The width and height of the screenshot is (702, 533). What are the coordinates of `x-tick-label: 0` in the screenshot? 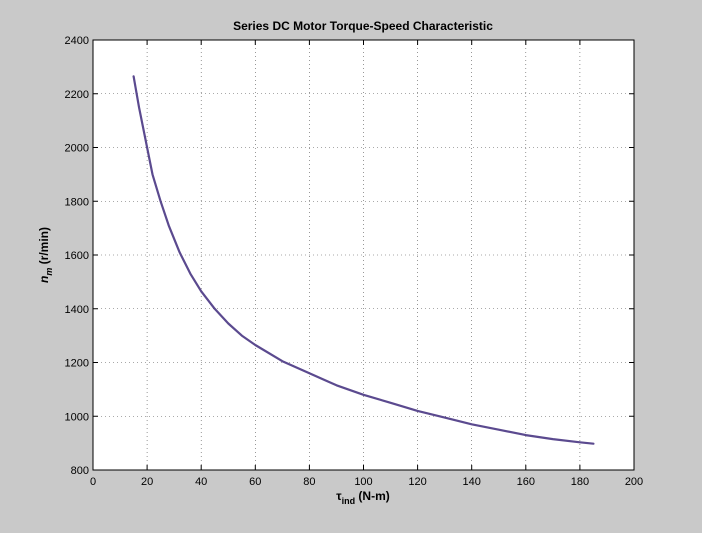 It's located at (93, 482).